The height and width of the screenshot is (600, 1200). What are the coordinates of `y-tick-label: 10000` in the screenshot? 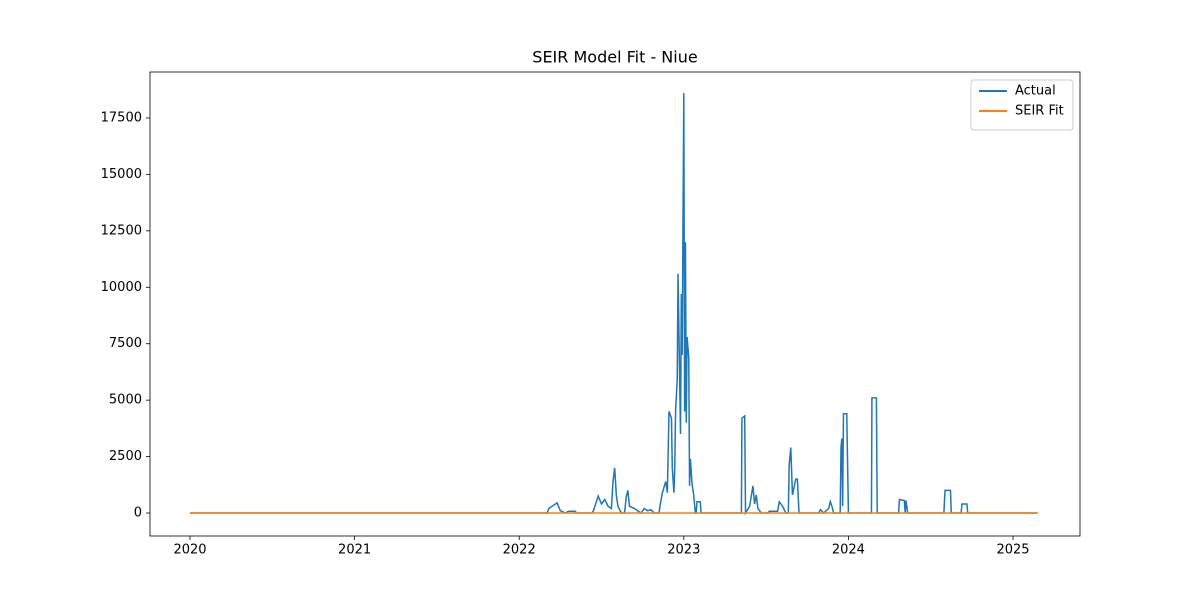 It's located at (121, 287).